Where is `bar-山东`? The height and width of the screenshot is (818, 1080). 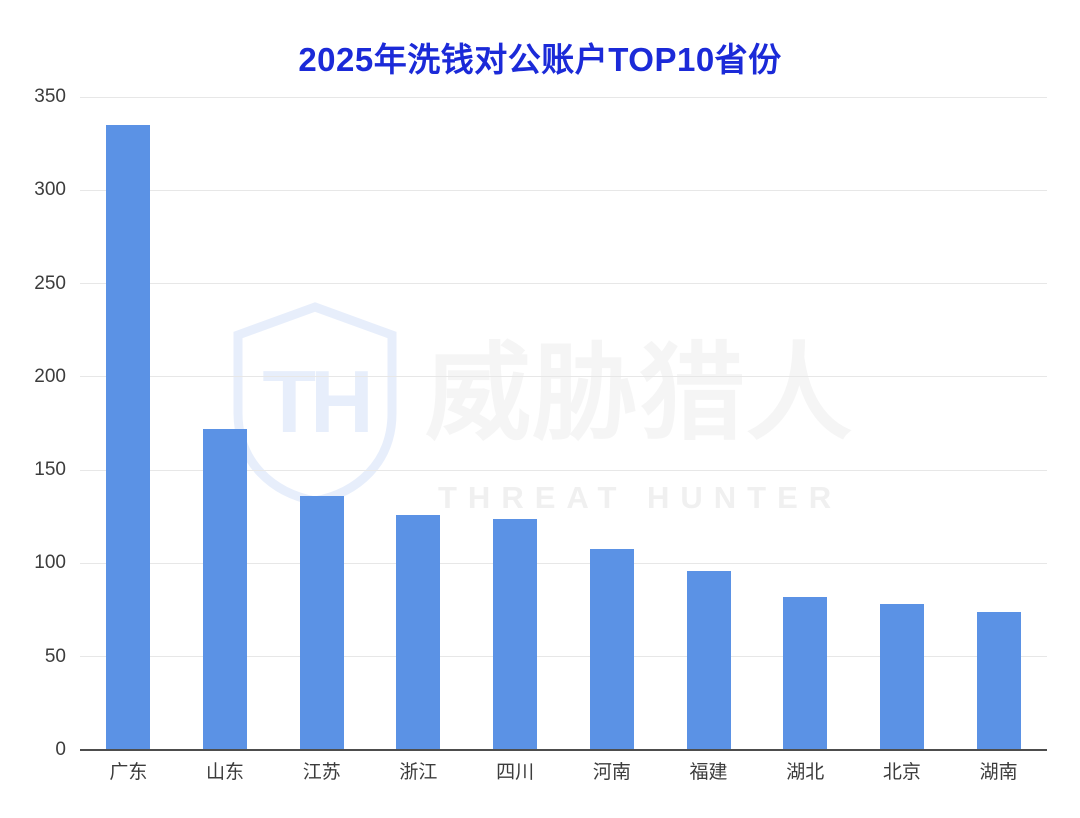 bar-山东 is located at coordinates (225, 589).